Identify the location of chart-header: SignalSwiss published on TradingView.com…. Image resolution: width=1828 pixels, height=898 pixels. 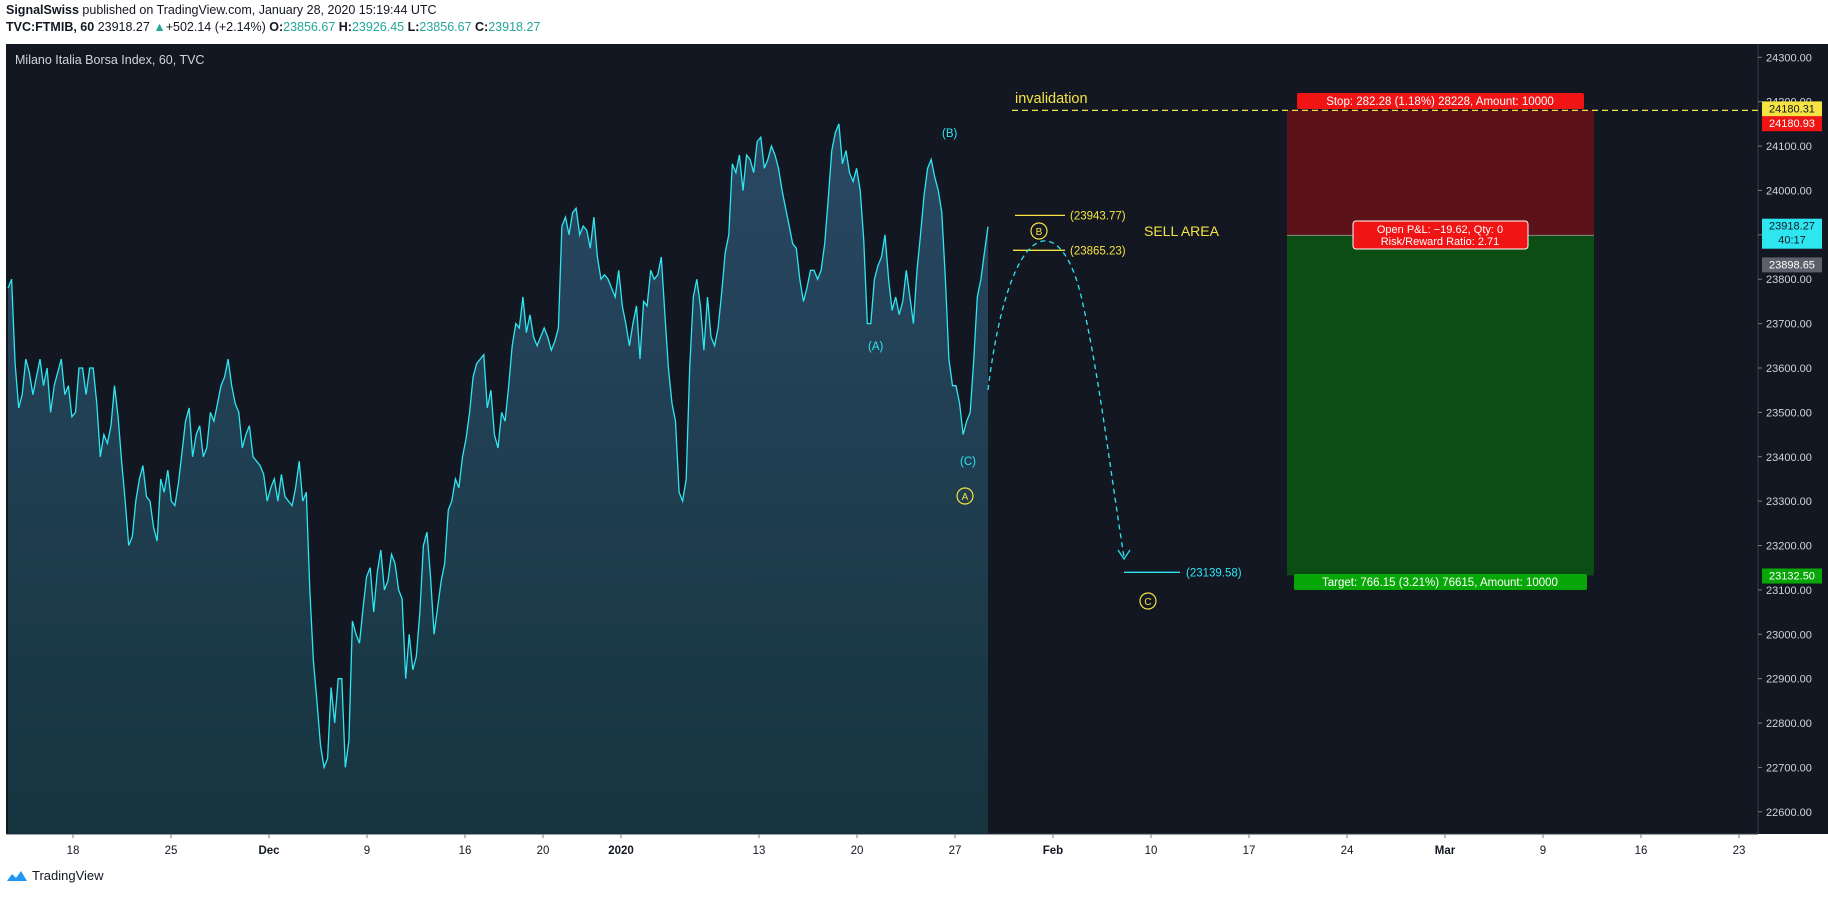
(273, 19).